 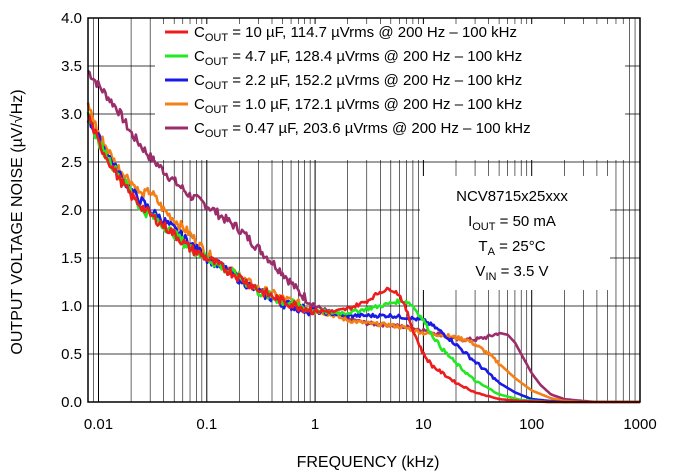 I want to click on y-axis-title: OUTPUT VOLTAGE NOISE (µV/√Hz), so click(x=17, y=221).